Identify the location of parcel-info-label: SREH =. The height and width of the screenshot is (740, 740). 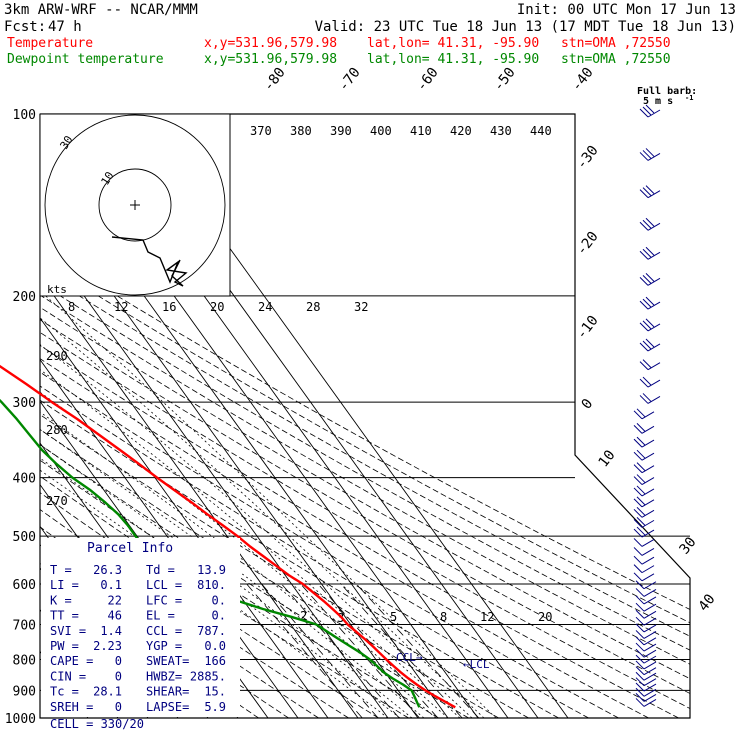
(71, 707).